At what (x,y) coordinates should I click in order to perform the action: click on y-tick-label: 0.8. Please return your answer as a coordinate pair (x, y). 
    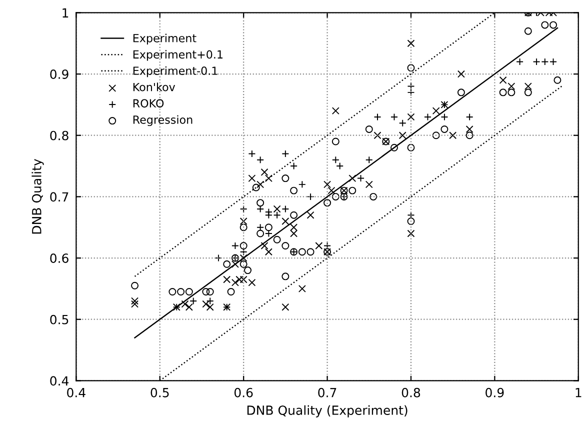
    Looking at the image, I should click on (59, 135).